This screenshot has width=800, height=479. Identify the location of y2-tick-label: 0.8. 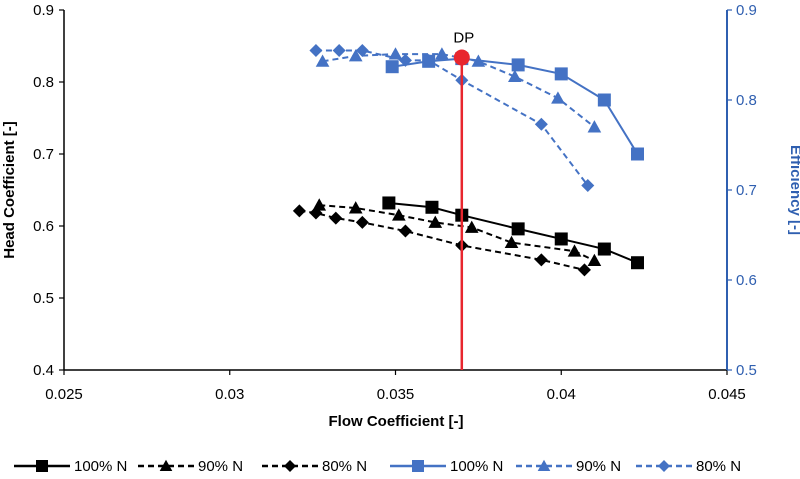
(746, 100).